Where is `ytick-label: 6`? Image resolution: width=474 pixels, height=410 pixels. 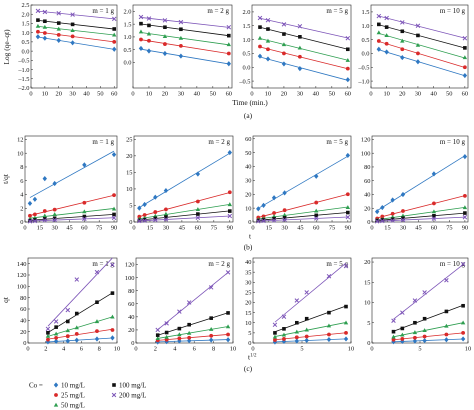
ytick-label: 6 is located at coordinates (21, 181).